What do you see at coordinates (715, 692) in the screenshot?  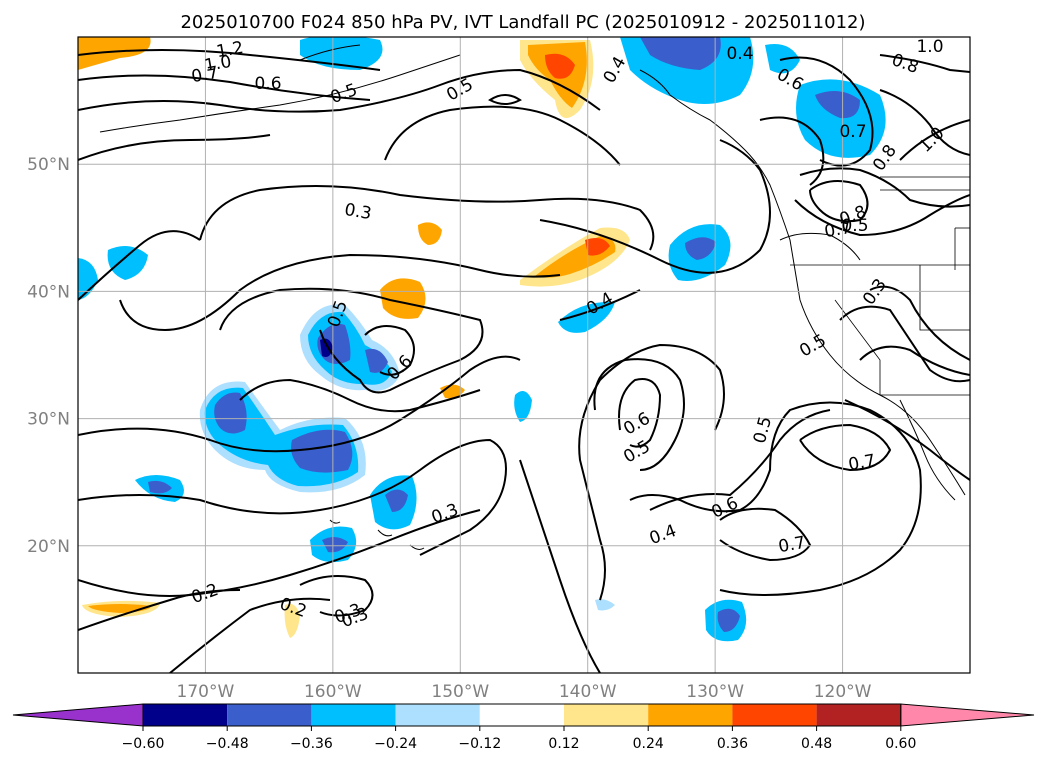 I see `longitude-tick-label: 130°W` at bounding box center [715, 692].